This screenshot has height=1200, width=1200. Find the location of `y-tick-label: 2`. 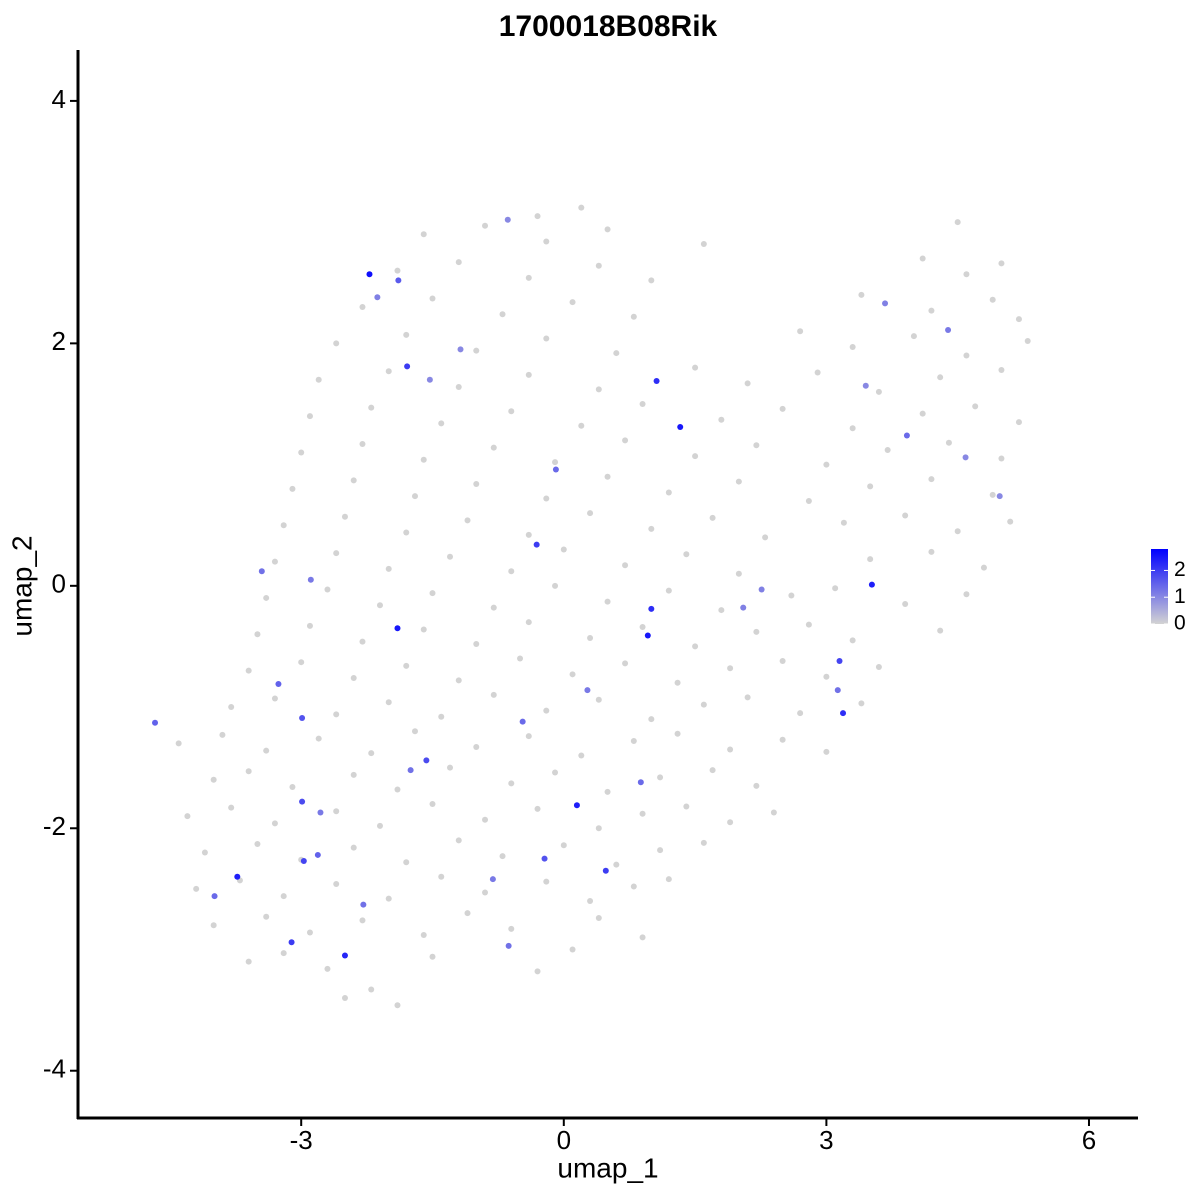

y-tick-label: 2 is located at coordinates (59, 341).